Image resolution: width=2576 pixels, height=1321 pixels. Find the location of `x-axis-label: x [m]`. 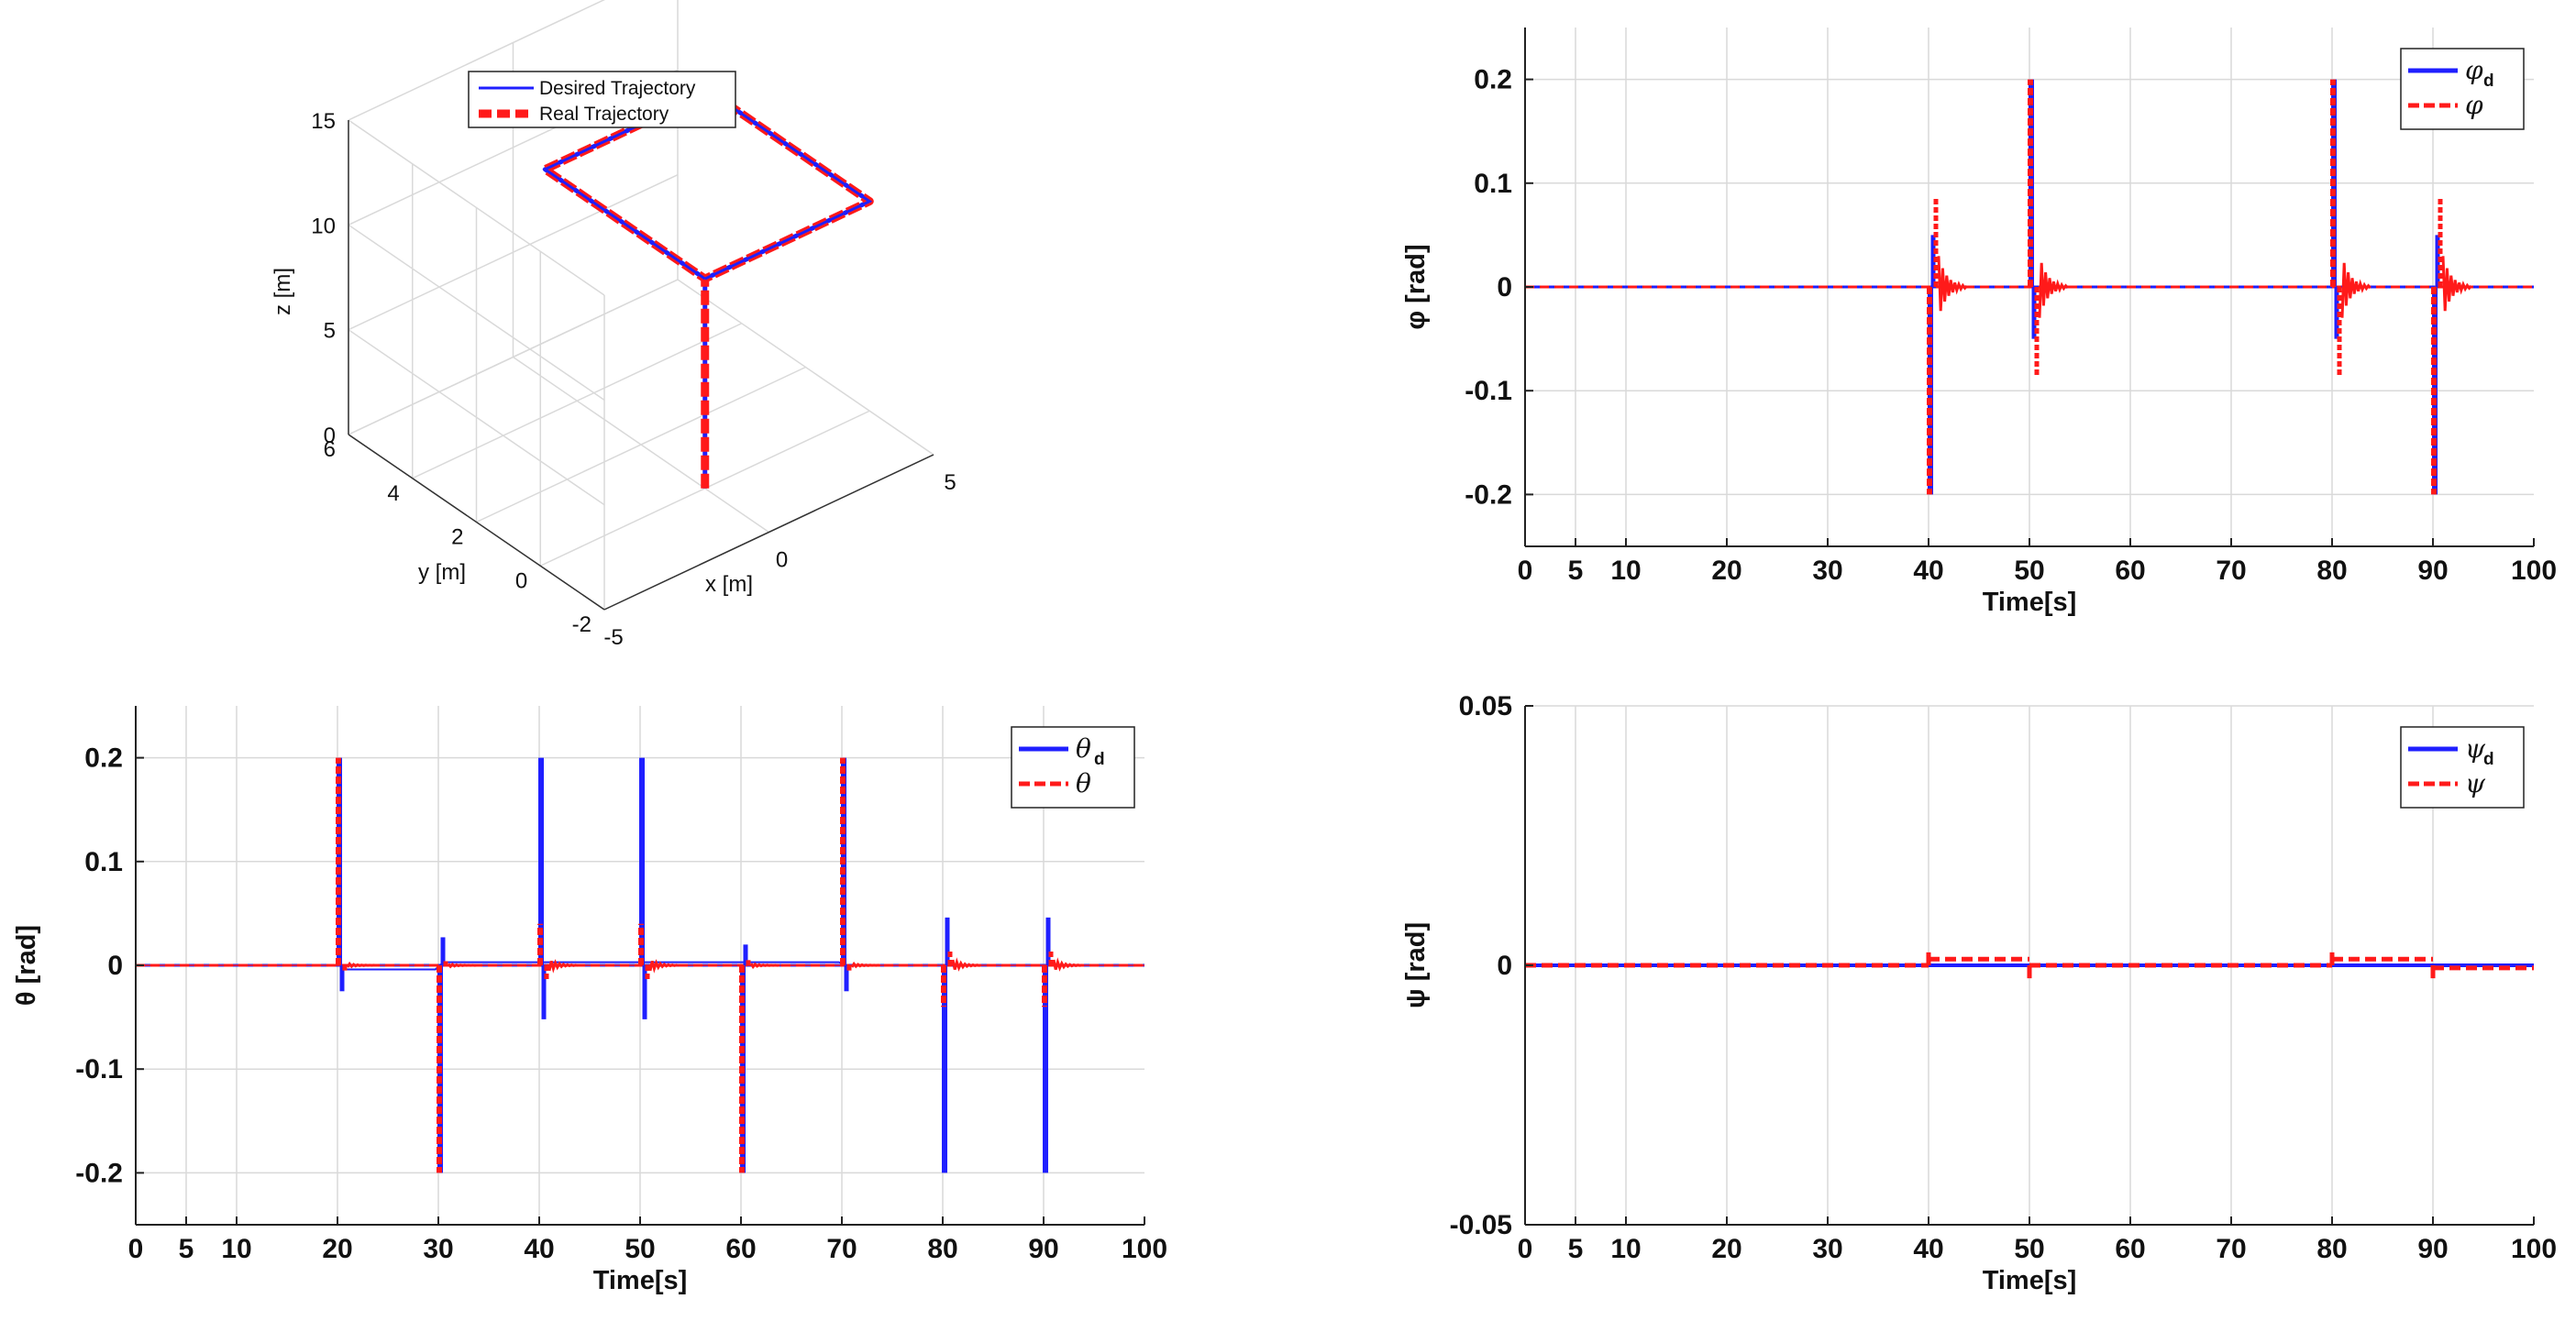

x-axis-label: x [m] is located at coordinates (729, 584).